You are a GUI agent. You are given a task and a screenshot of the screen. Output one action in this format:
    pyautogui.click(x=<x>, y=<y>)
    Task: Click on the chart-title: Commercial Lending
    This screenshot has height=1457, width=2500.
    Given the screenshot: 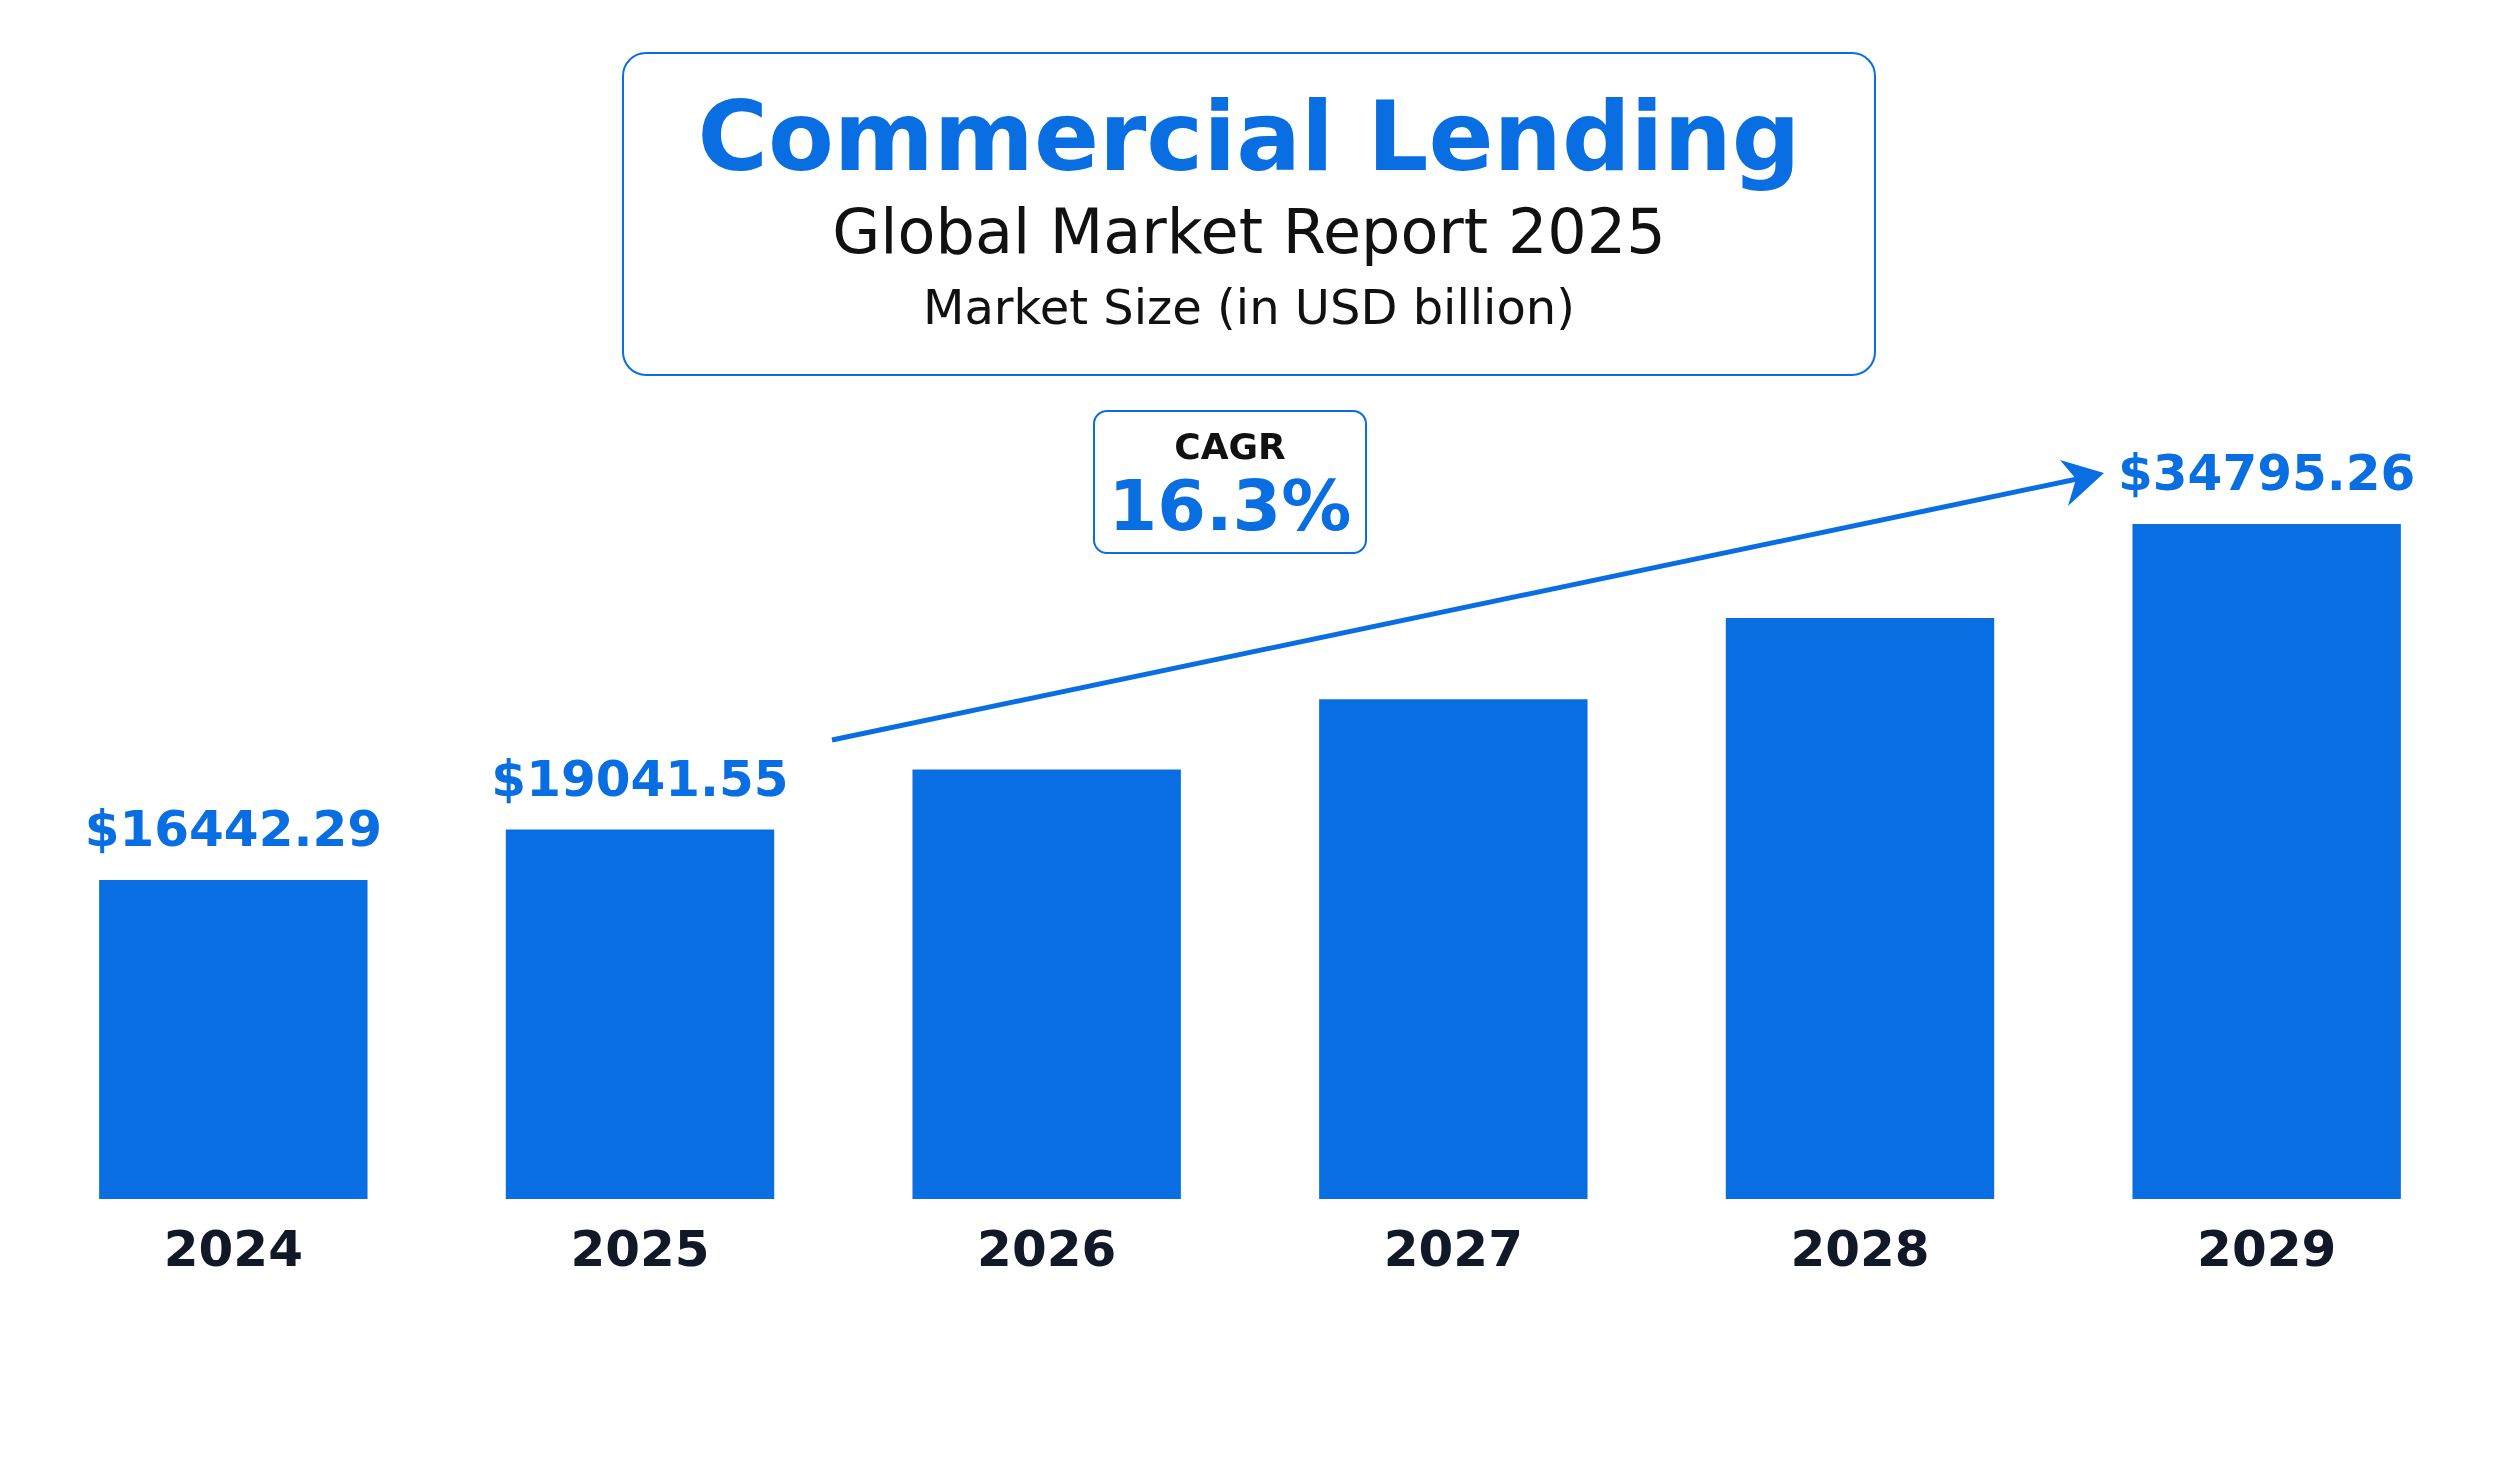 What is the action you would take?
    pyautogui.click(x=1249, y=137)
    